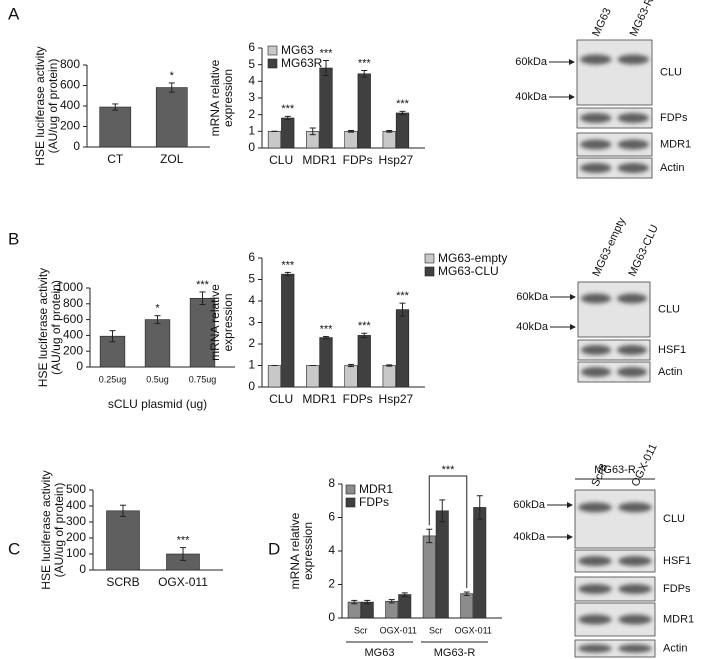 The image size is (708, 659). Describe the element at coordinates (251, 114) in the screenshot. I see `y-tick-label: 2` at that location.